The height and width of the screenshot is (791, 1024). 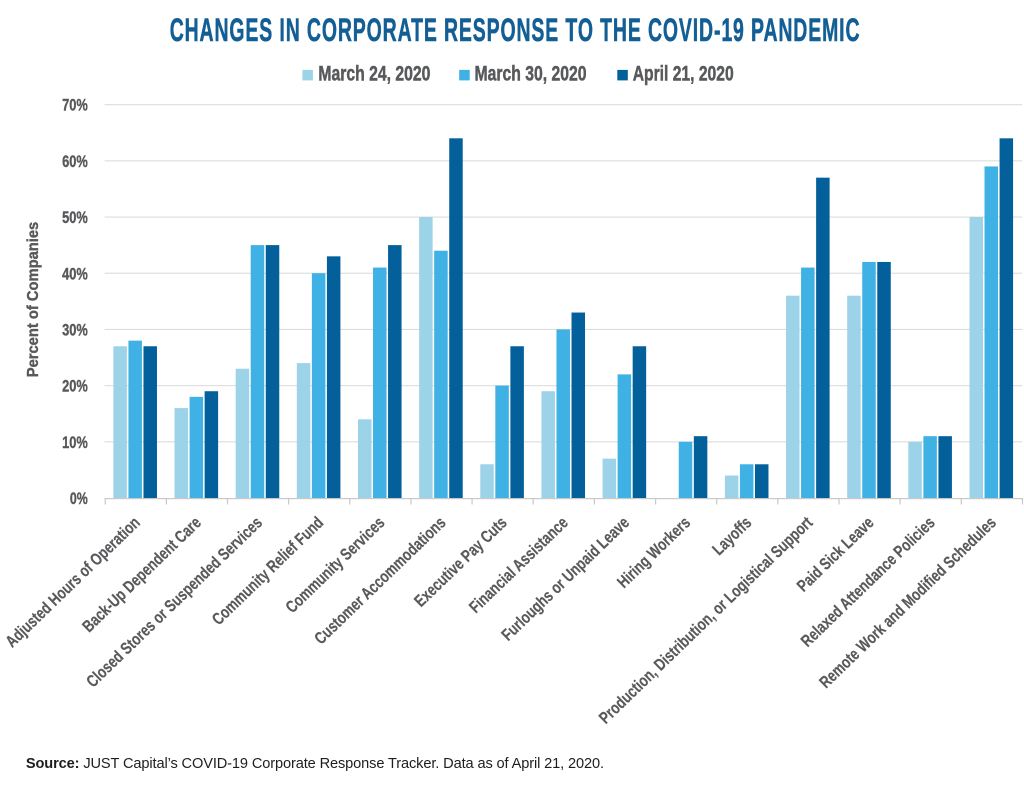 I want to click on svg-text: 60%, so click(x=75, y=161).